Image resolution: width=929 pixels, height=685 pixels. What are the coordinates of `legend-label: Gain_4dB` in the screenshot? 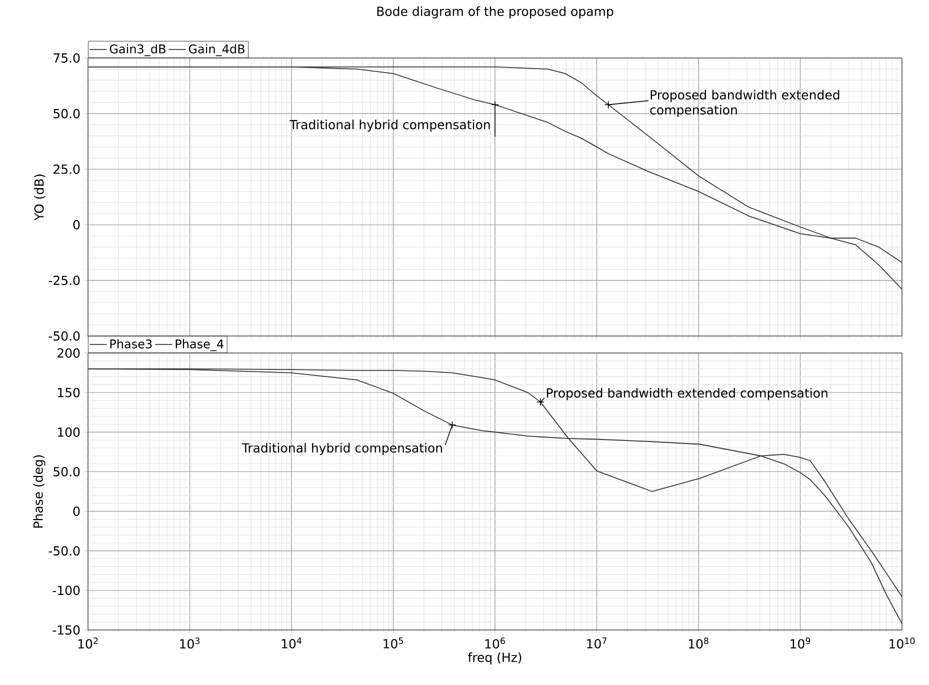 It's located at (216, 50).